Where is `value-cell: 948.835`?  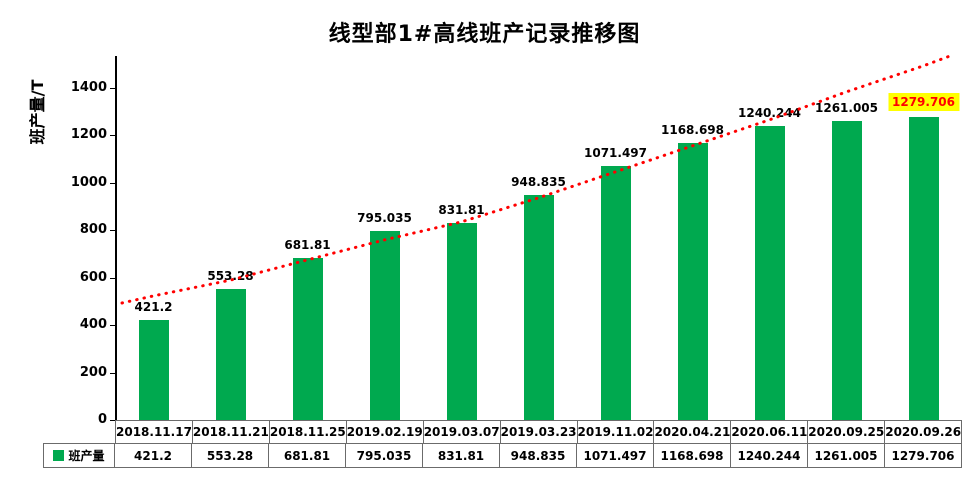 value-cell: 948.835 is located at coordinates (538, 455).